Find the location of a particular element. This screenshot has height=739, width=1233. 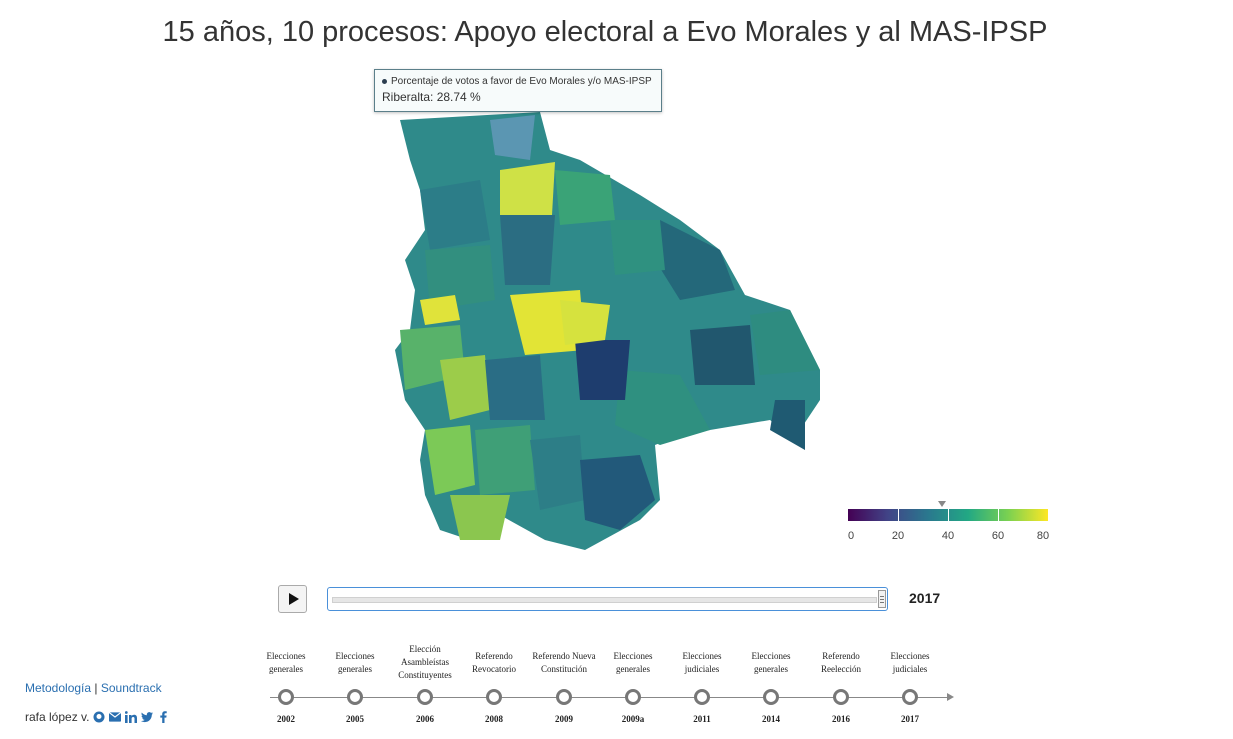

timeline-year: 2011 is located at coordinates (702, 719).